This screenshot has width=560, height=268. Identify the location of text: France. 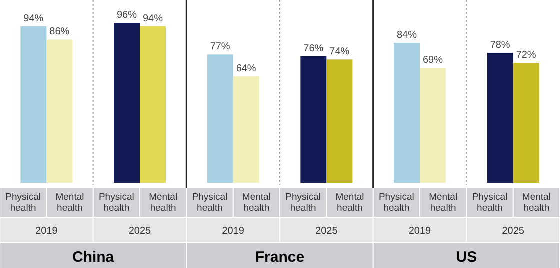
(280, 257).